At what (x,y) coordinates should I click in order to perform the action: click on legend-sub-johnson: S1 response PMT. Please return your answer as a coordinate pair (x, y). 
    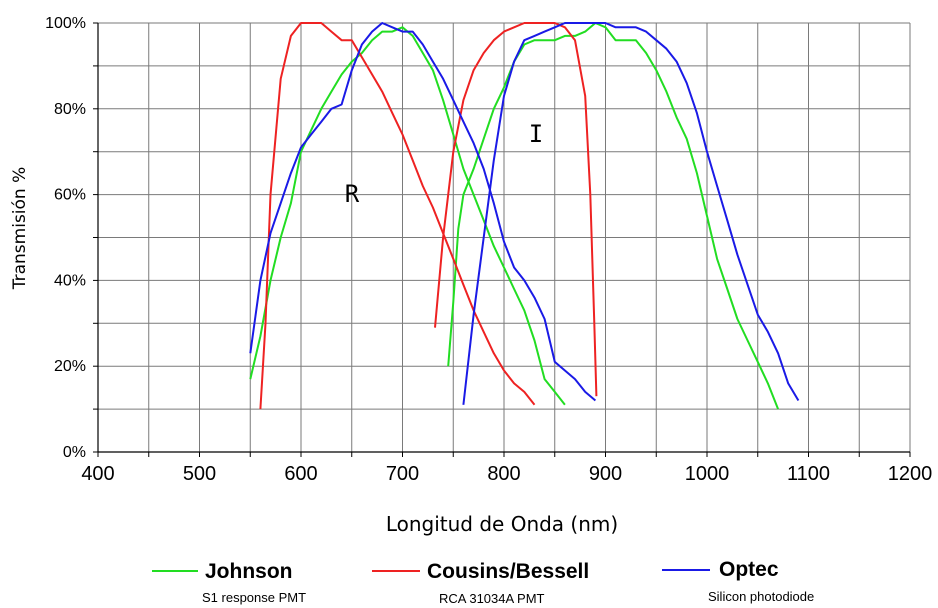
    Looking at the image, I should click on (254, 597).